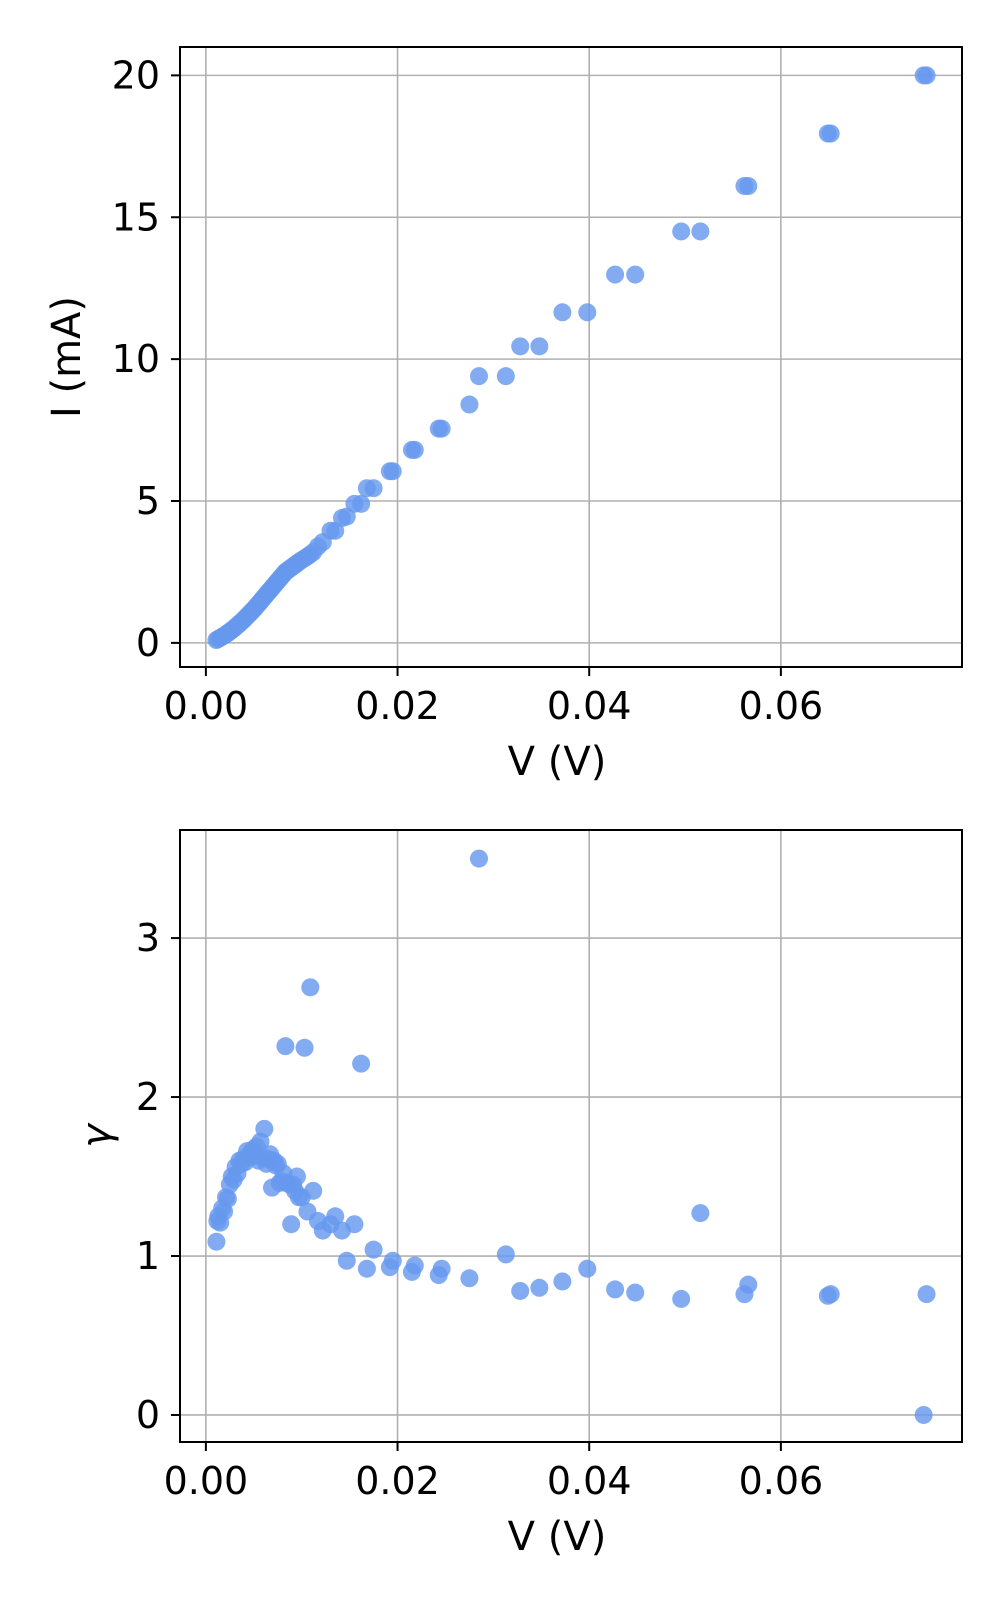  Describe the element at coordinates (136, 217) in the screenshot. I see `y-tick-label: 15` at that location.